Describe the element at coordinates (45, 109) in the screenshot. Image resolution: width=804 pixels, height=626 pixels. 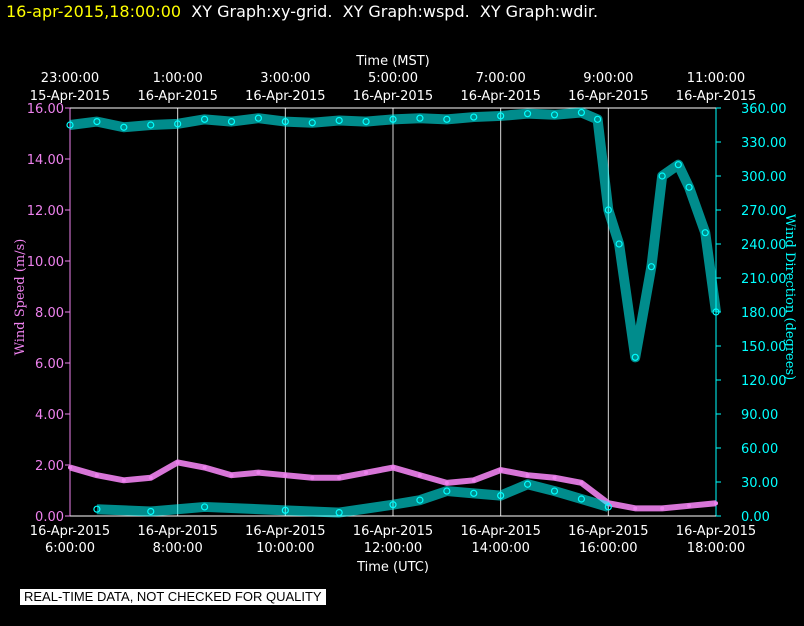
I see `left-tick-label: 16.00` at that location.